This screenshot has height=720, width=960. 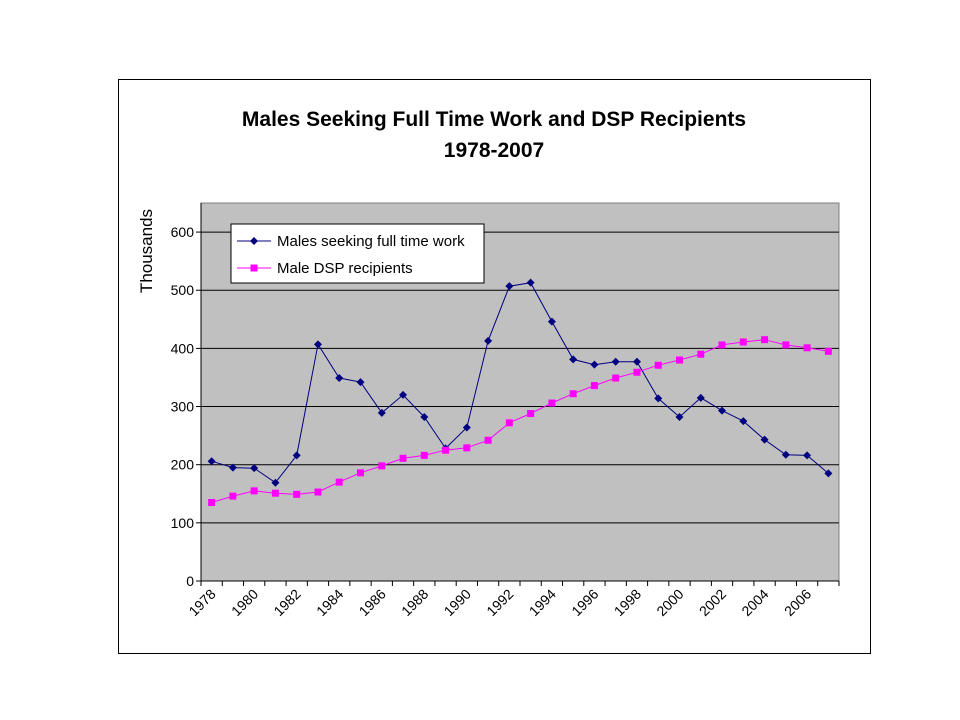 What do you see at coordinates (457, 602) in the screenshot?
I see `x-tick-label: 1990` at bounding box center [457, 602].